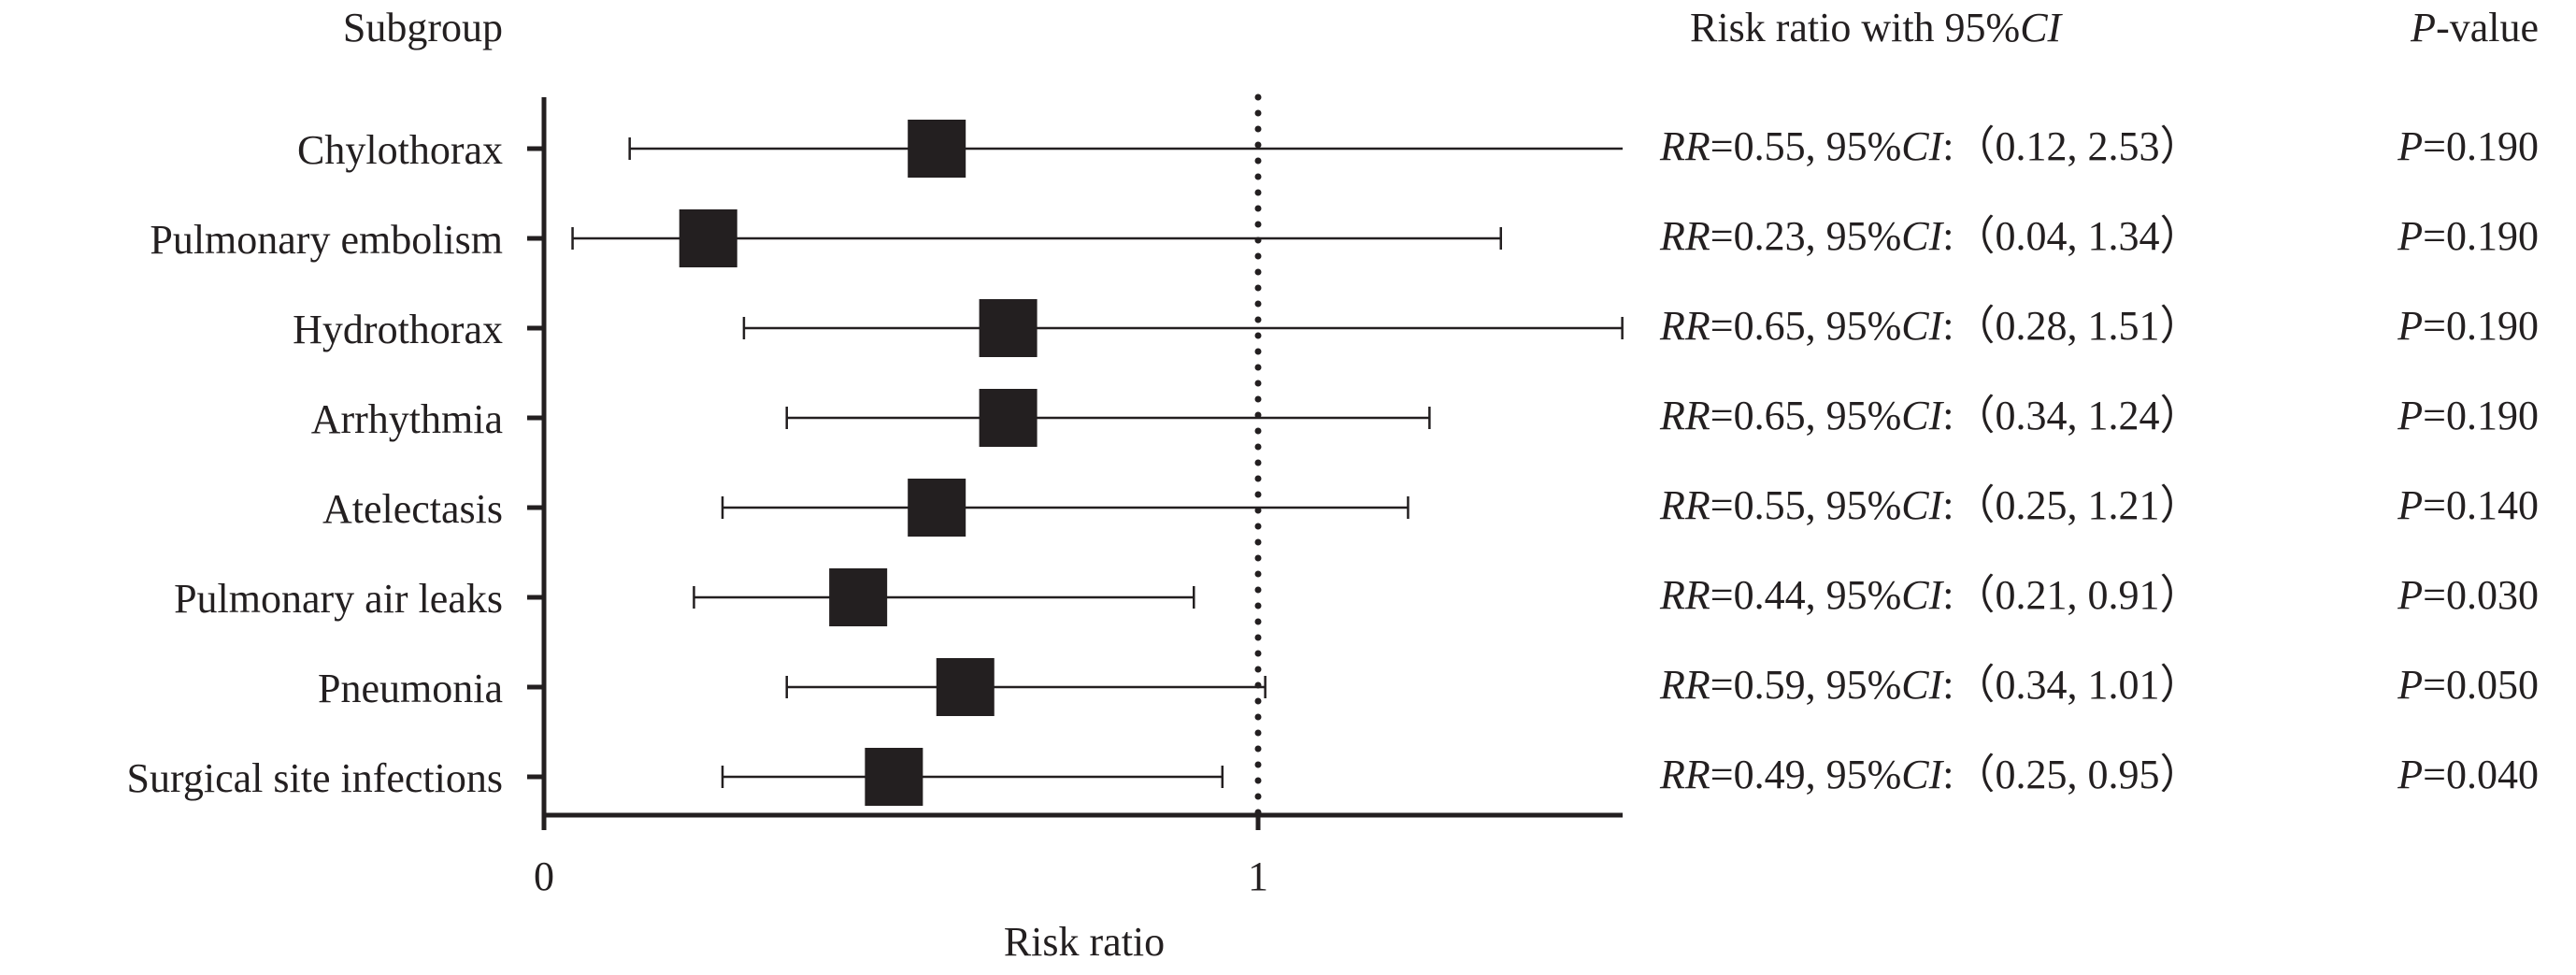  What do you see at coordinates (2481, 595) in the screenshot?
I see `p-value: =0.030` at bounding box center [2481, 595].